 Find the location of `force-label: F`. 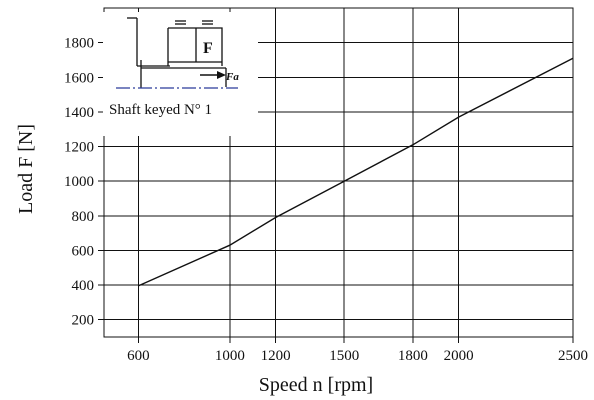

force-label: F is located at coordinates (208, 48).